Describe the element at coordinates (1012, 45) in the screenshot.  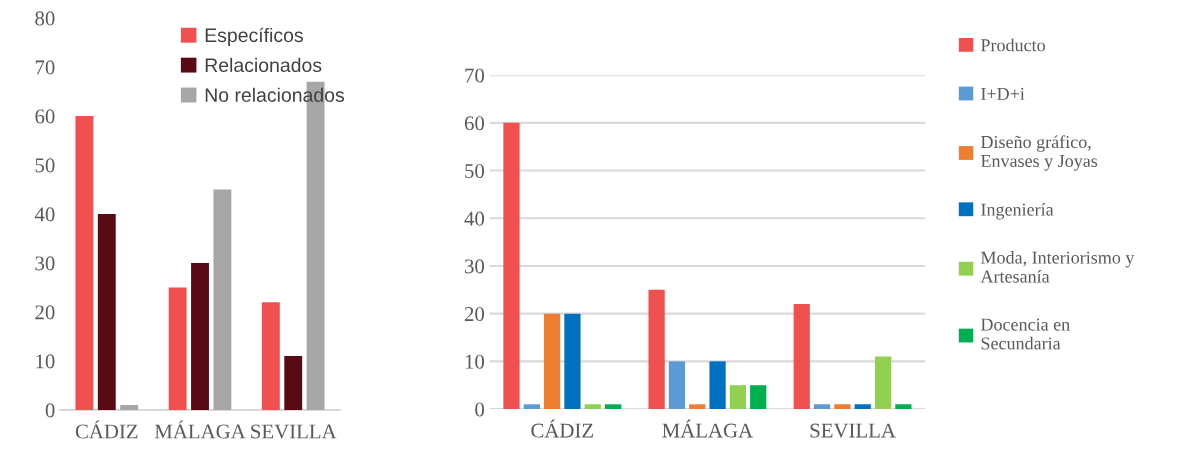
I see `legend-label: Producto` at that location.